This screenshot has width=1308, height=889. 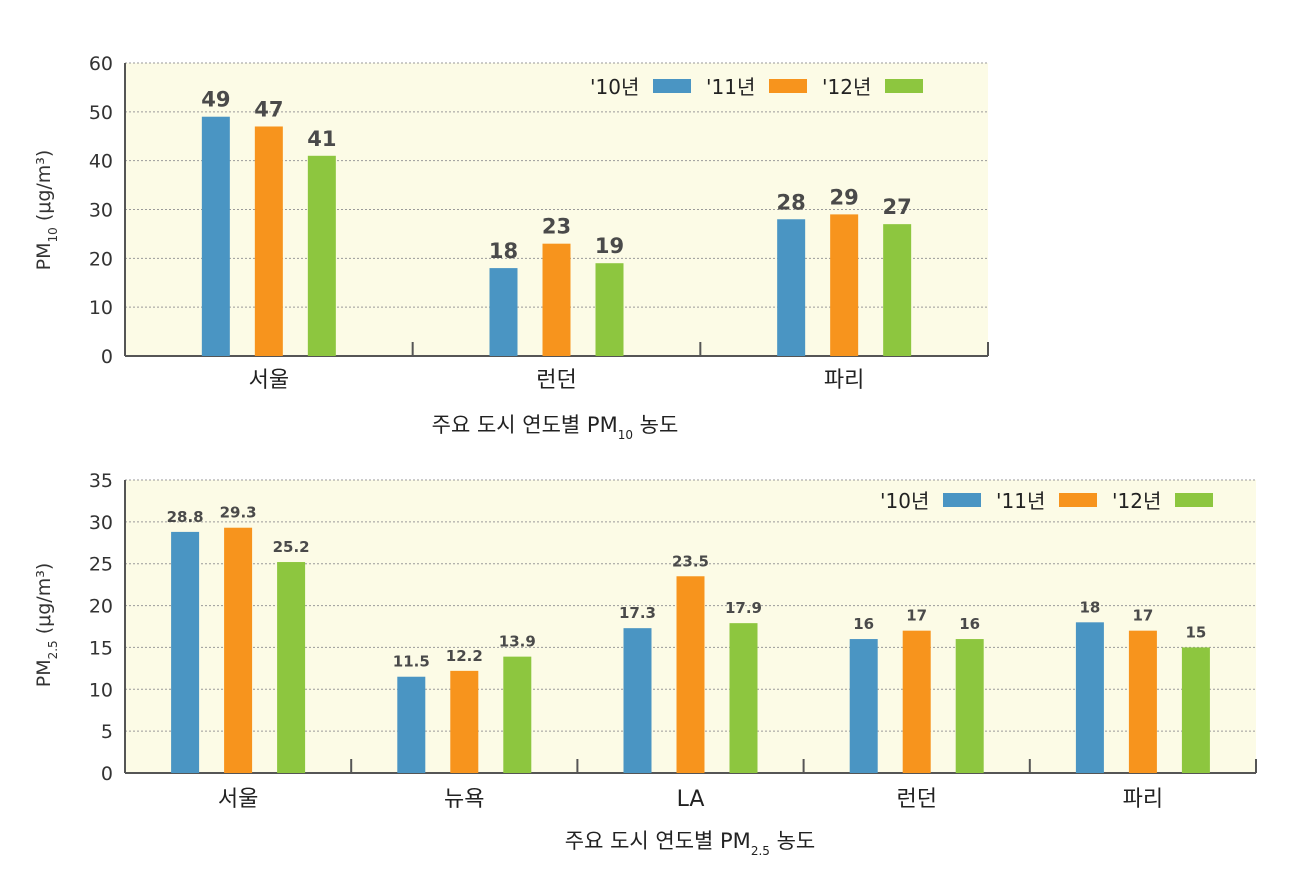 What do you see at coordinates (556, 227) in the screenshot?
I see `data-label: 23` at bounding box center [556, 227].